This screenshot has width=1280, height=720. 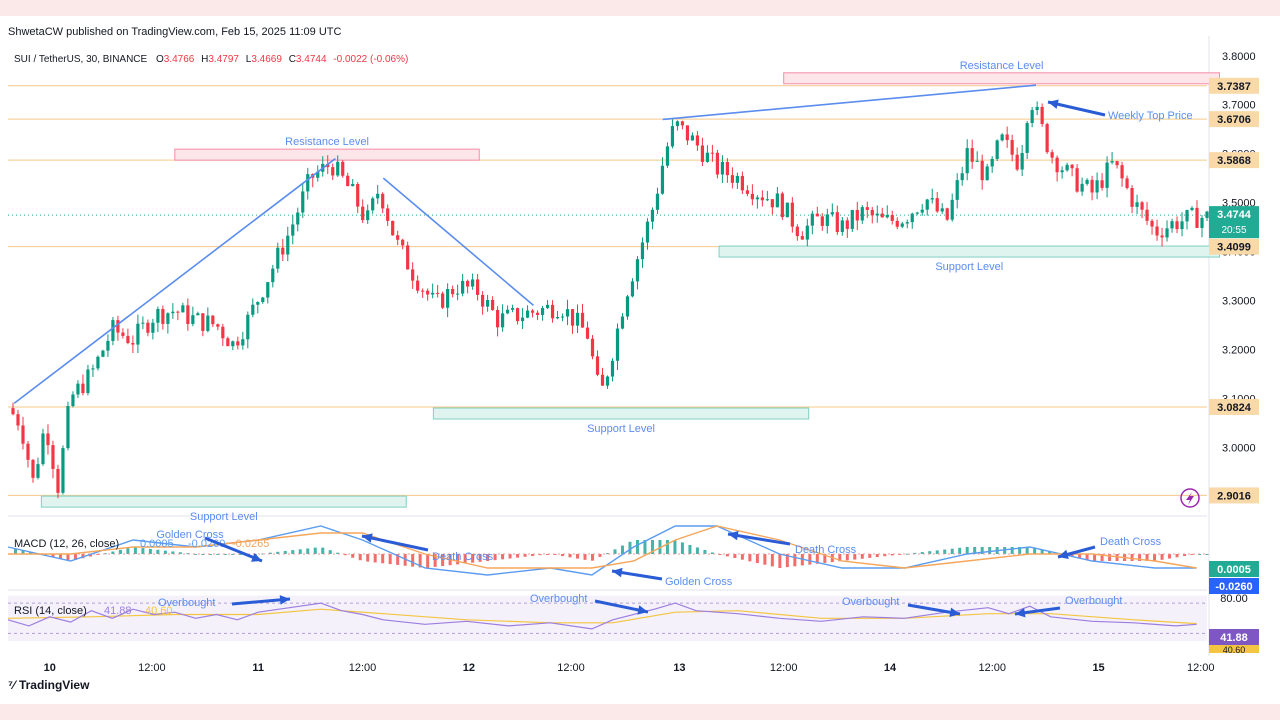 What do you see at coordinates (152, 668) in the screenshot?
I see `x-tick-label: 12:00` at bounding box center [152, 668].